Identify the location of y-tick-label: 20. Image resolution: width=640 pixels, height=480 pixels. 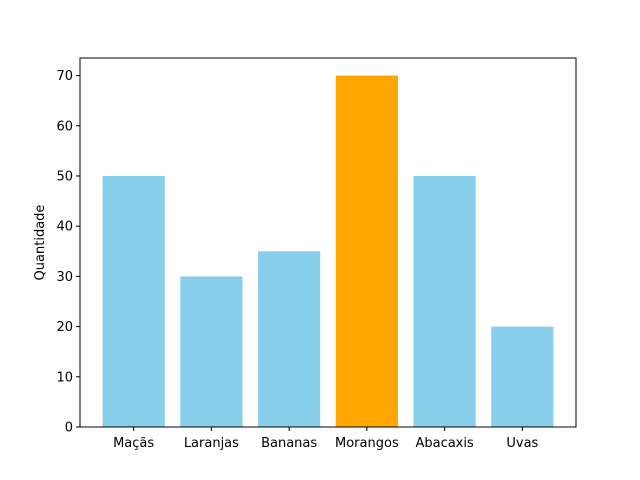
(64, 327).